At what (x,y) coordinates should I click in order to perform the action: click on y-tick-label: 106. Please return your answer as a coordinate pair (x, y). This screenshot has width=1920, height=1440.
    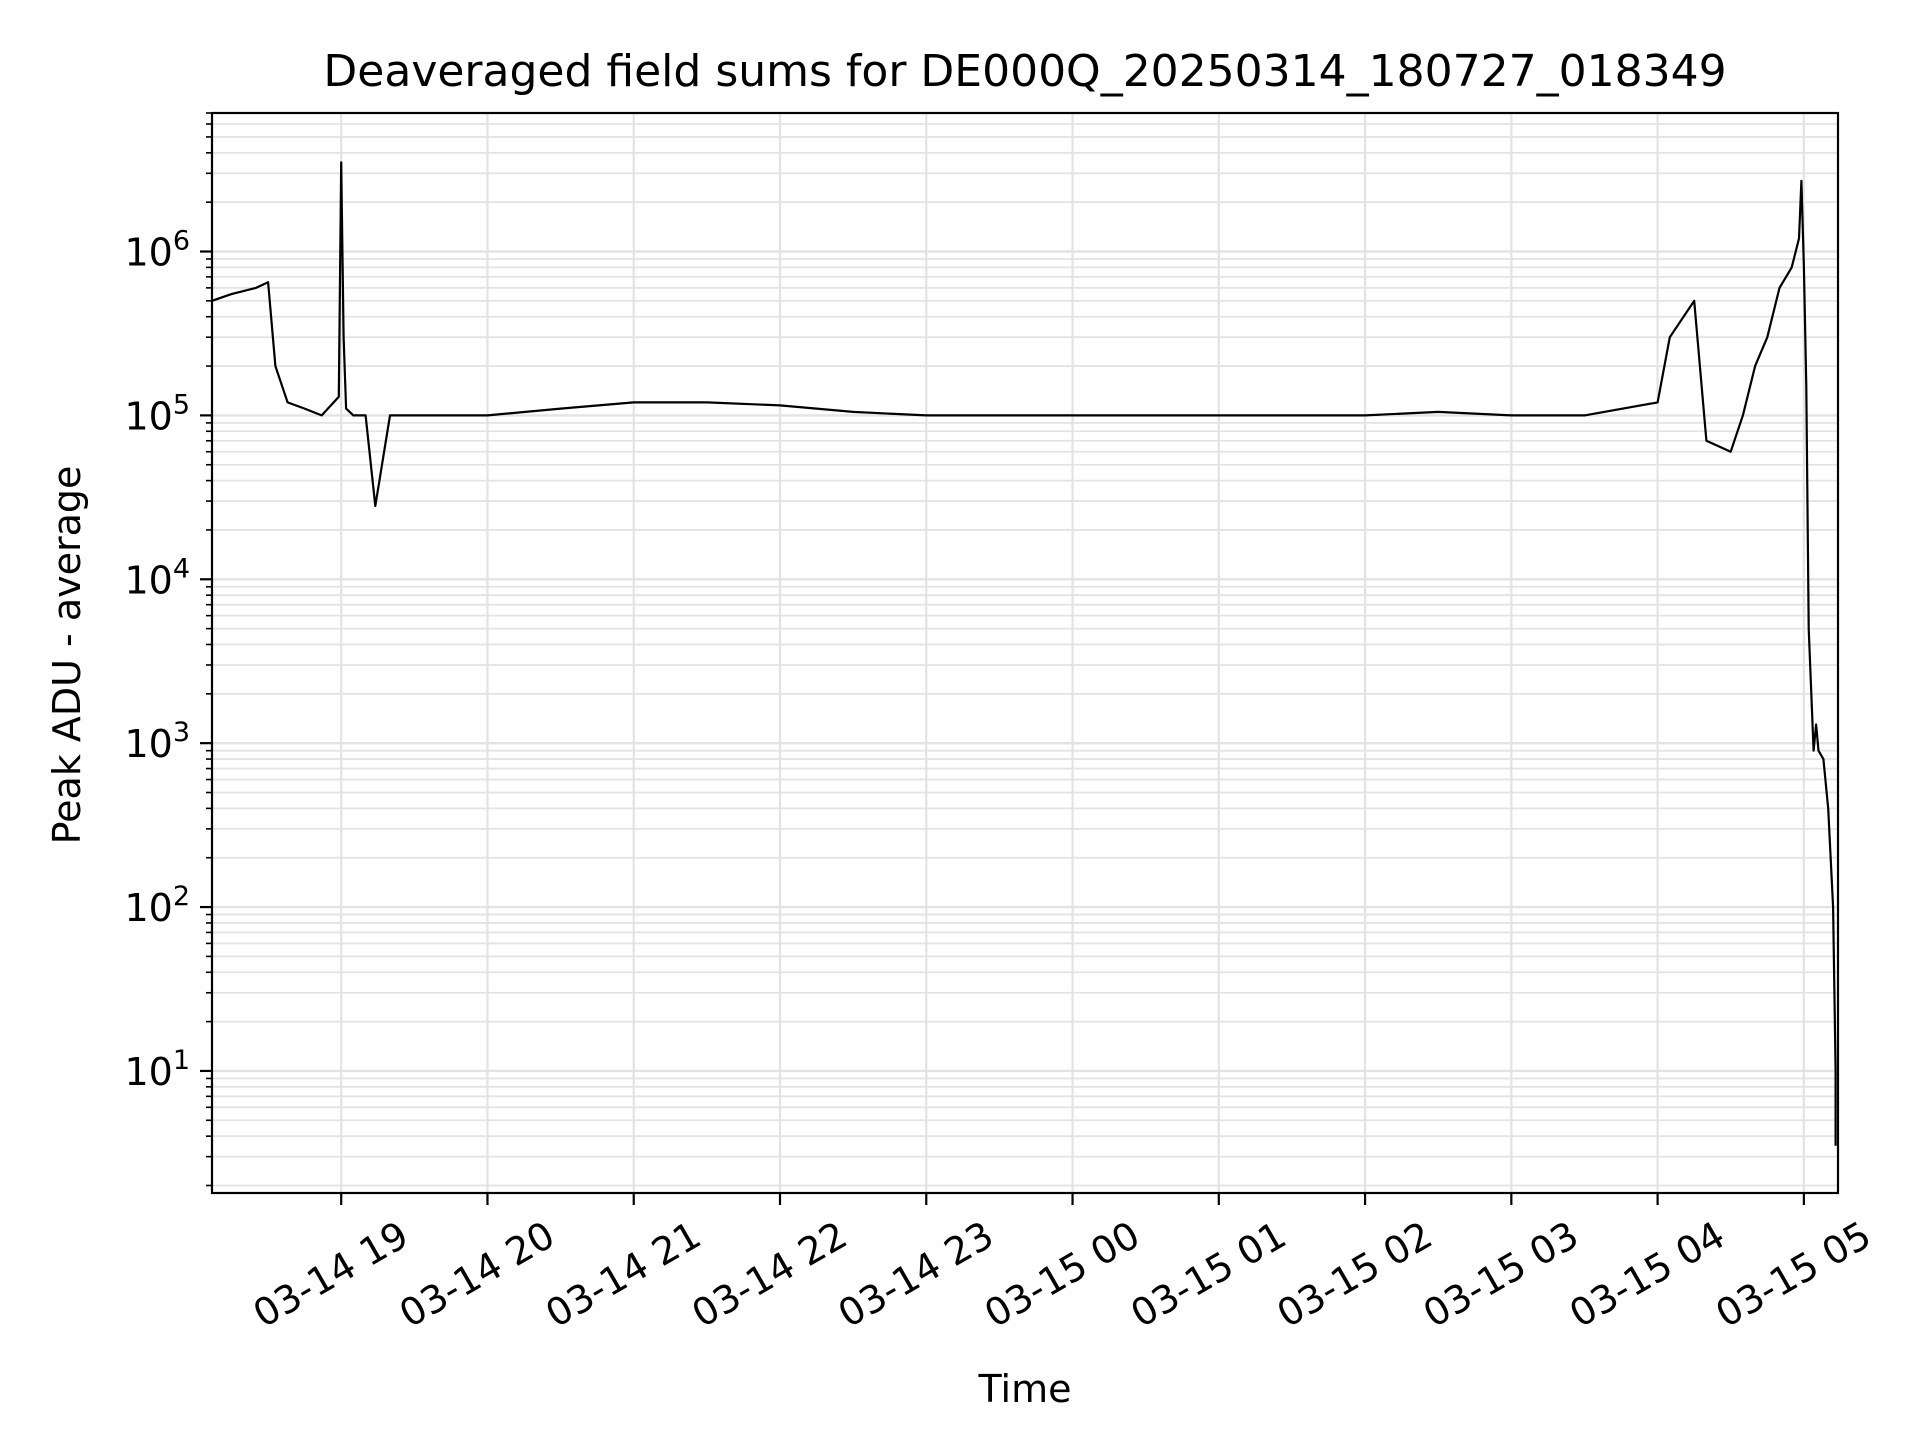
    Looking at the image, I should click on (157, 250).